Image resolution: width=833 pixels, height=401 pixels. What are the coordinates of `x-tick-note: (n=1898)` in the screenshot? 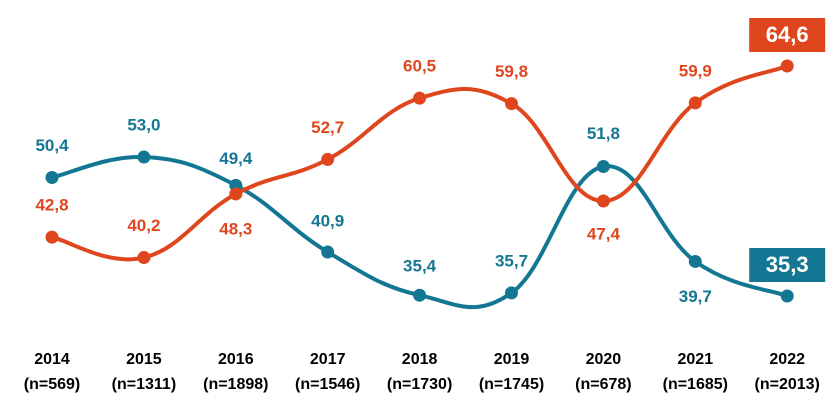 It's located at (235, 384).